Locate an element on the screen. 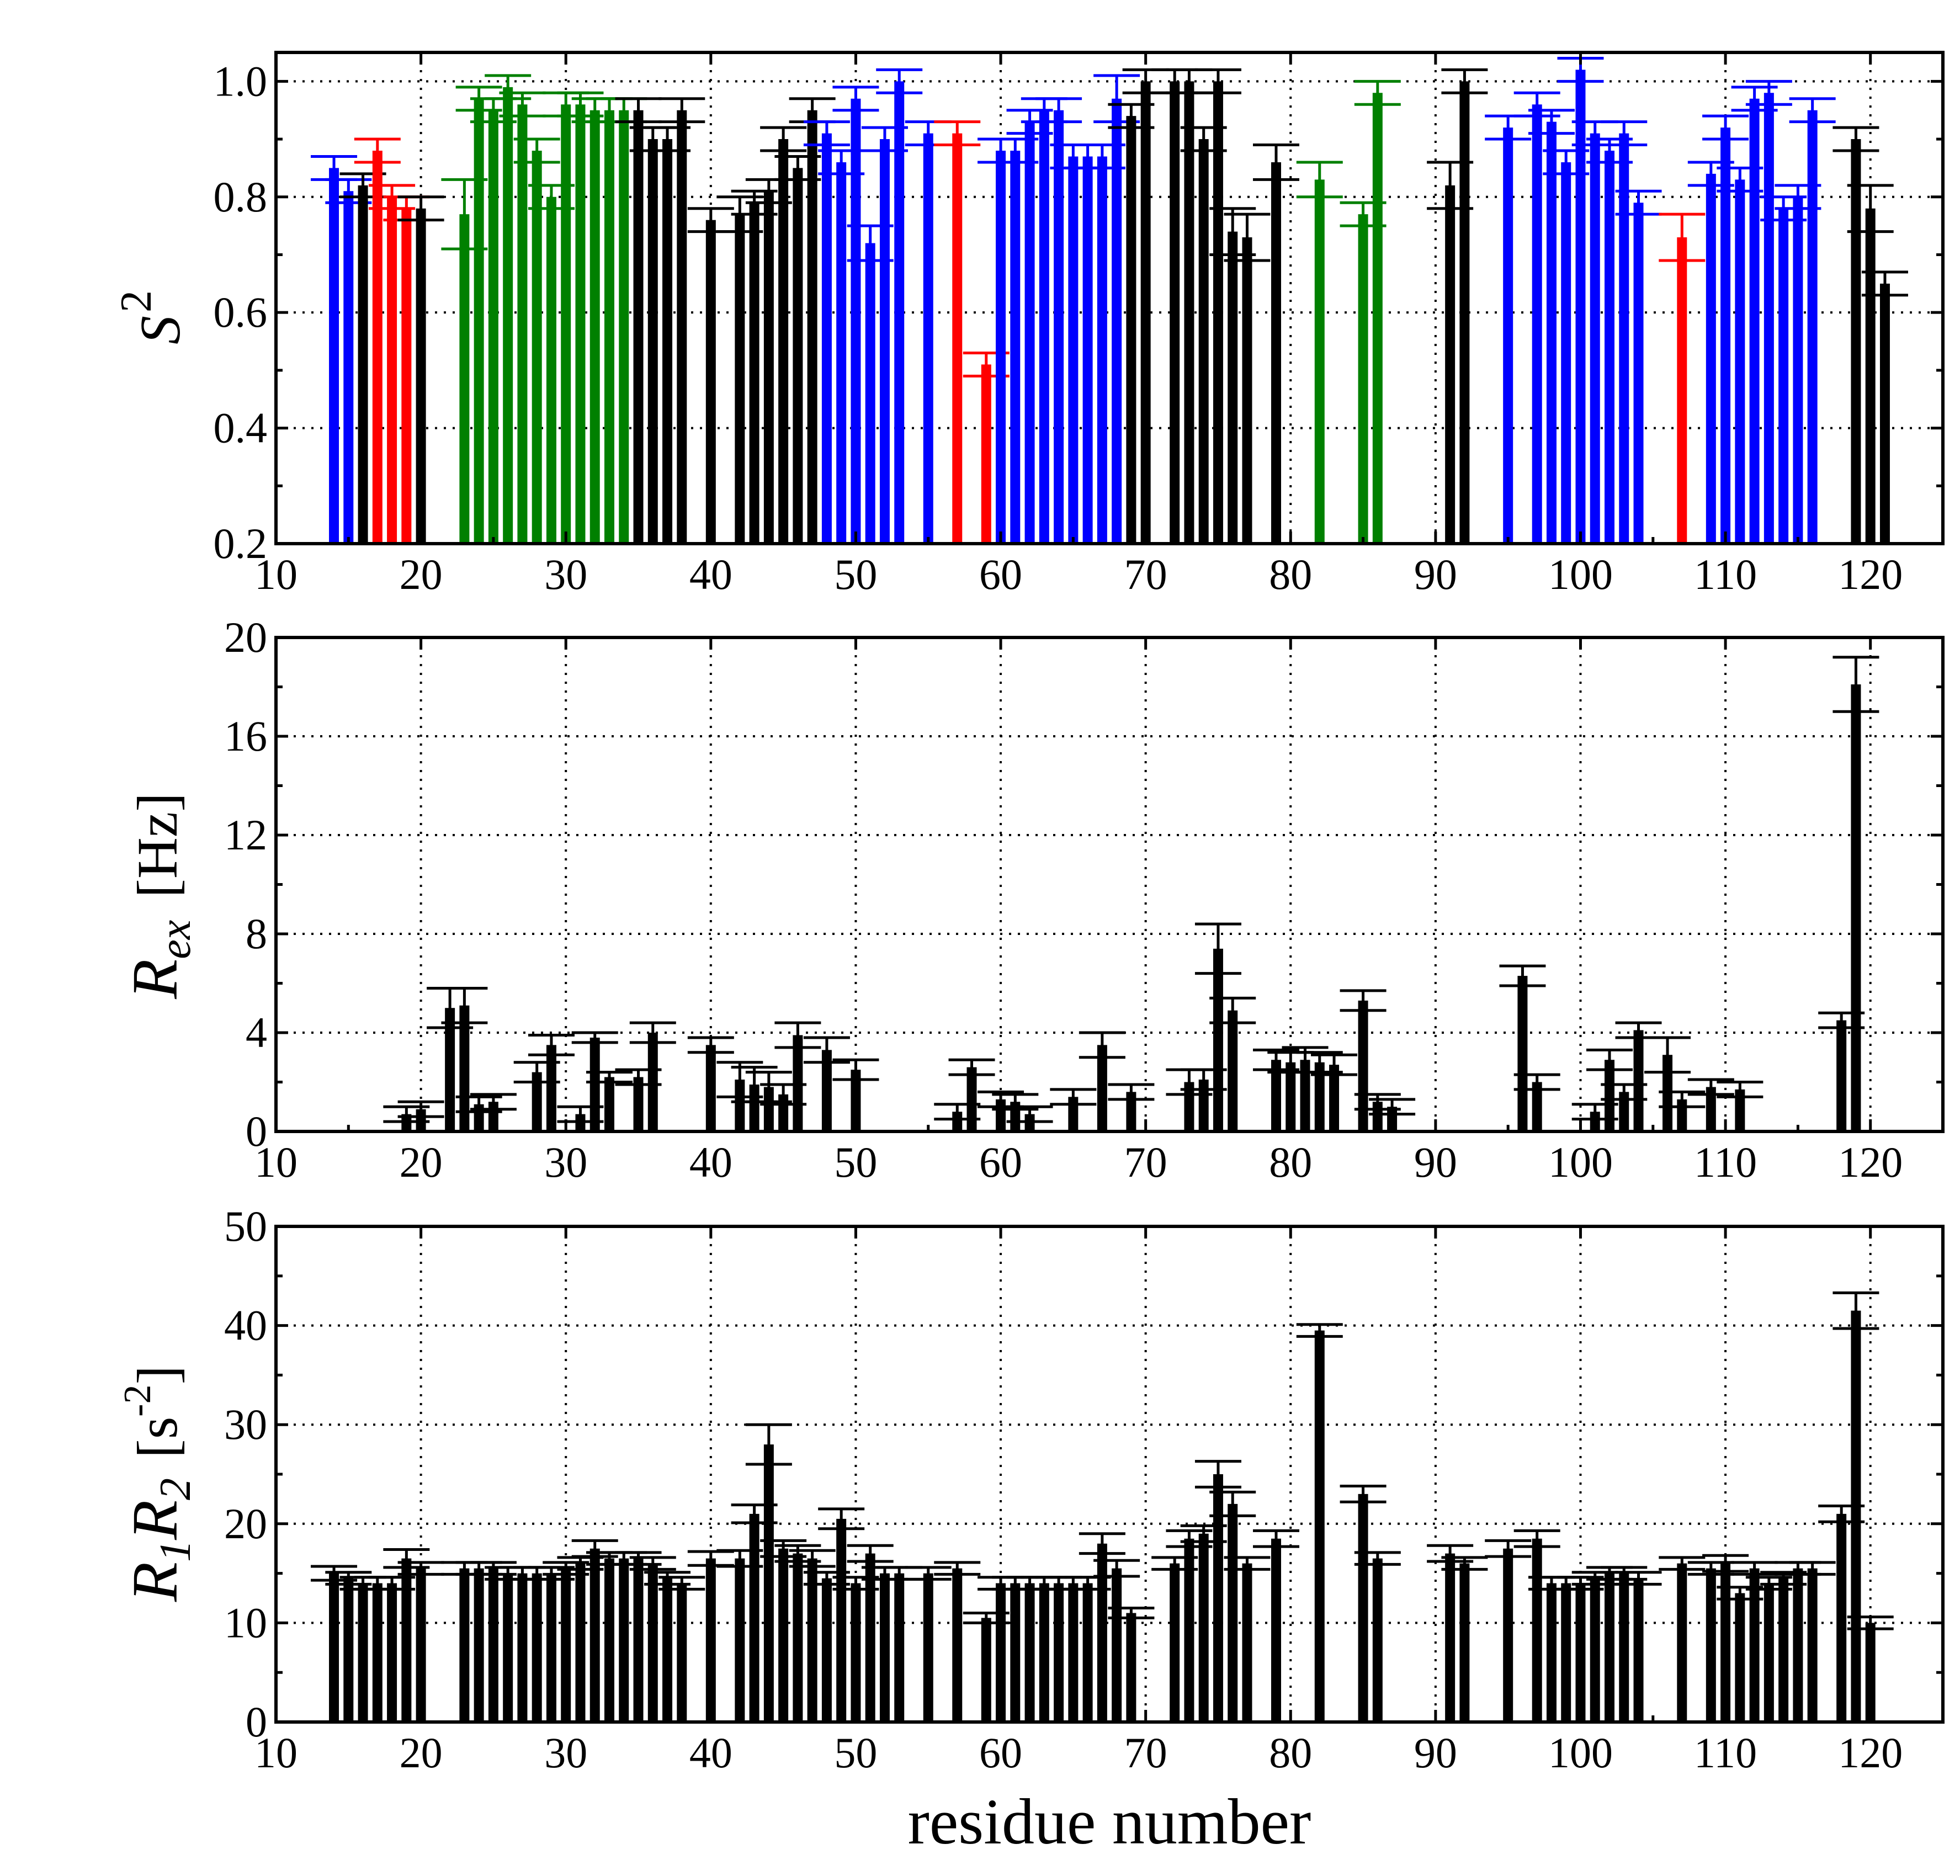 Image resolution: width=1960 pixels, height=1876 pixels. s2-y-tick-label: 0.4 is located at coordinates (241, 428).